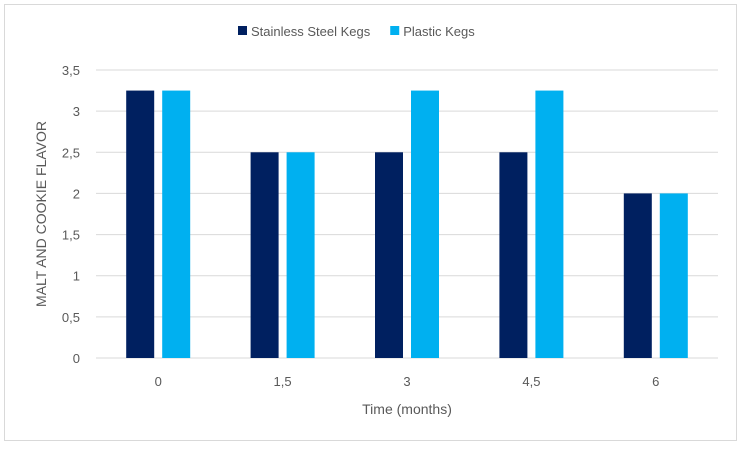 The width and height of the screenshot is (742, 449). What do you see at coordinates (76, 111) in the screenshot?
I see `y-tick-label: 3` at bounding box center [76, 111].